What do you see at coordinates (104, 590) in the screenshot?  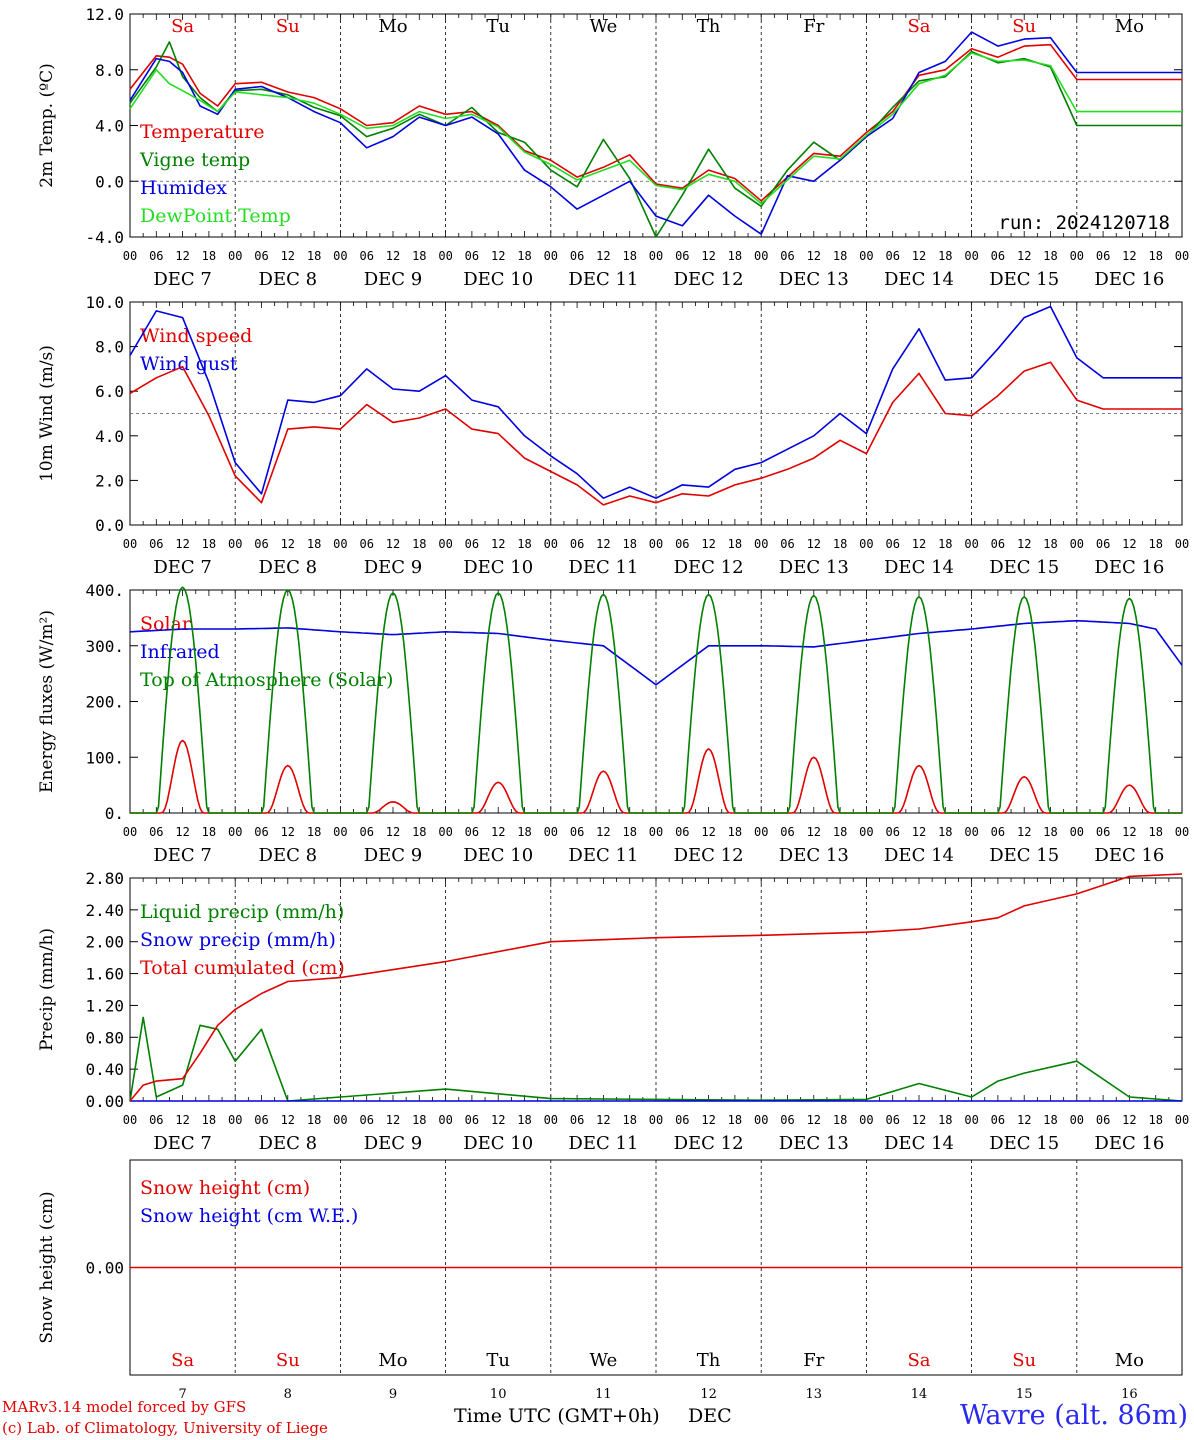 I see `y-tick-label: 400.` at bounding box center [104, 590].